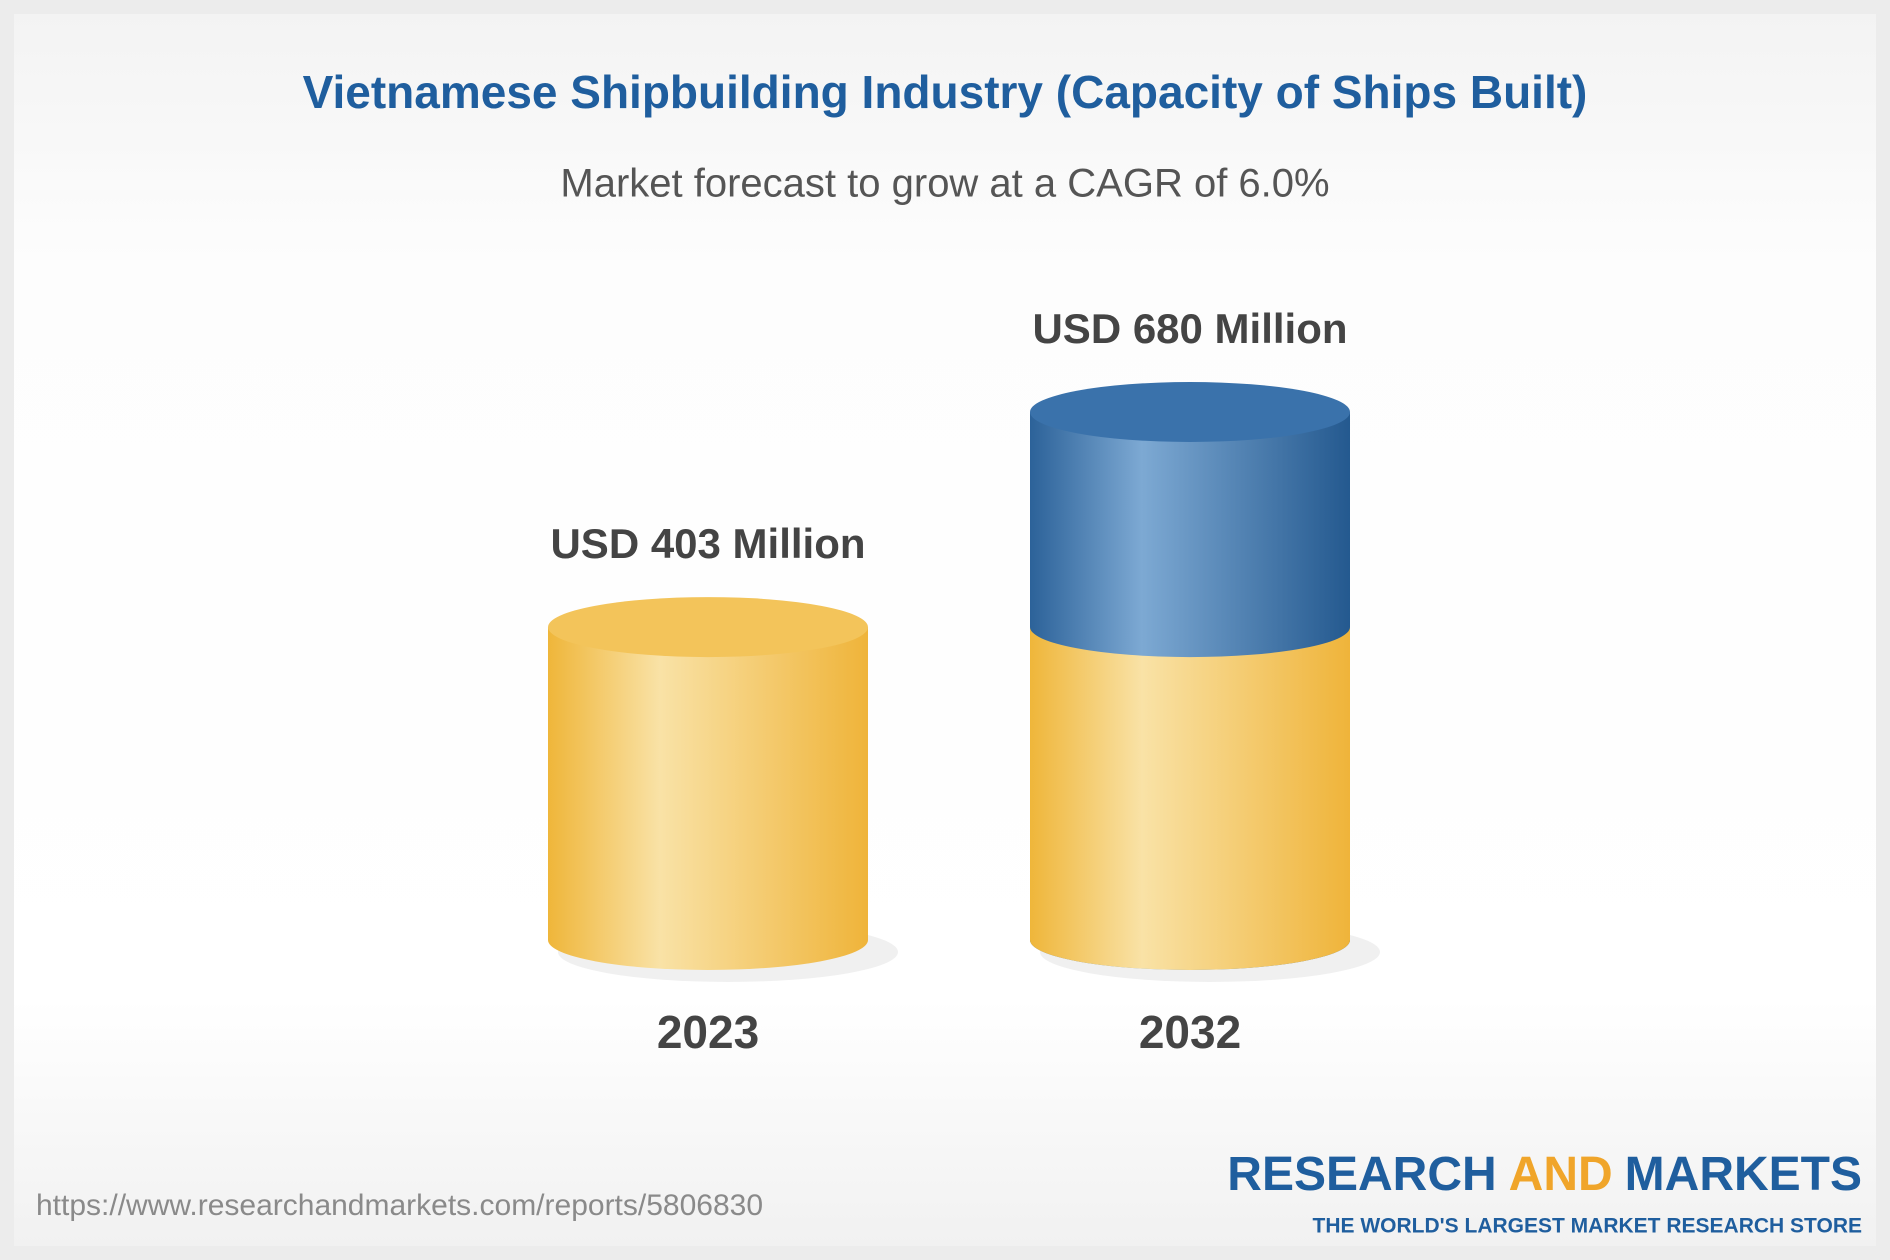 This screenshot has height=1260, width=1890. What do you see at coordinates (708, 798) in the screenshot?
I see `bar` at bounding box center [708, 798].